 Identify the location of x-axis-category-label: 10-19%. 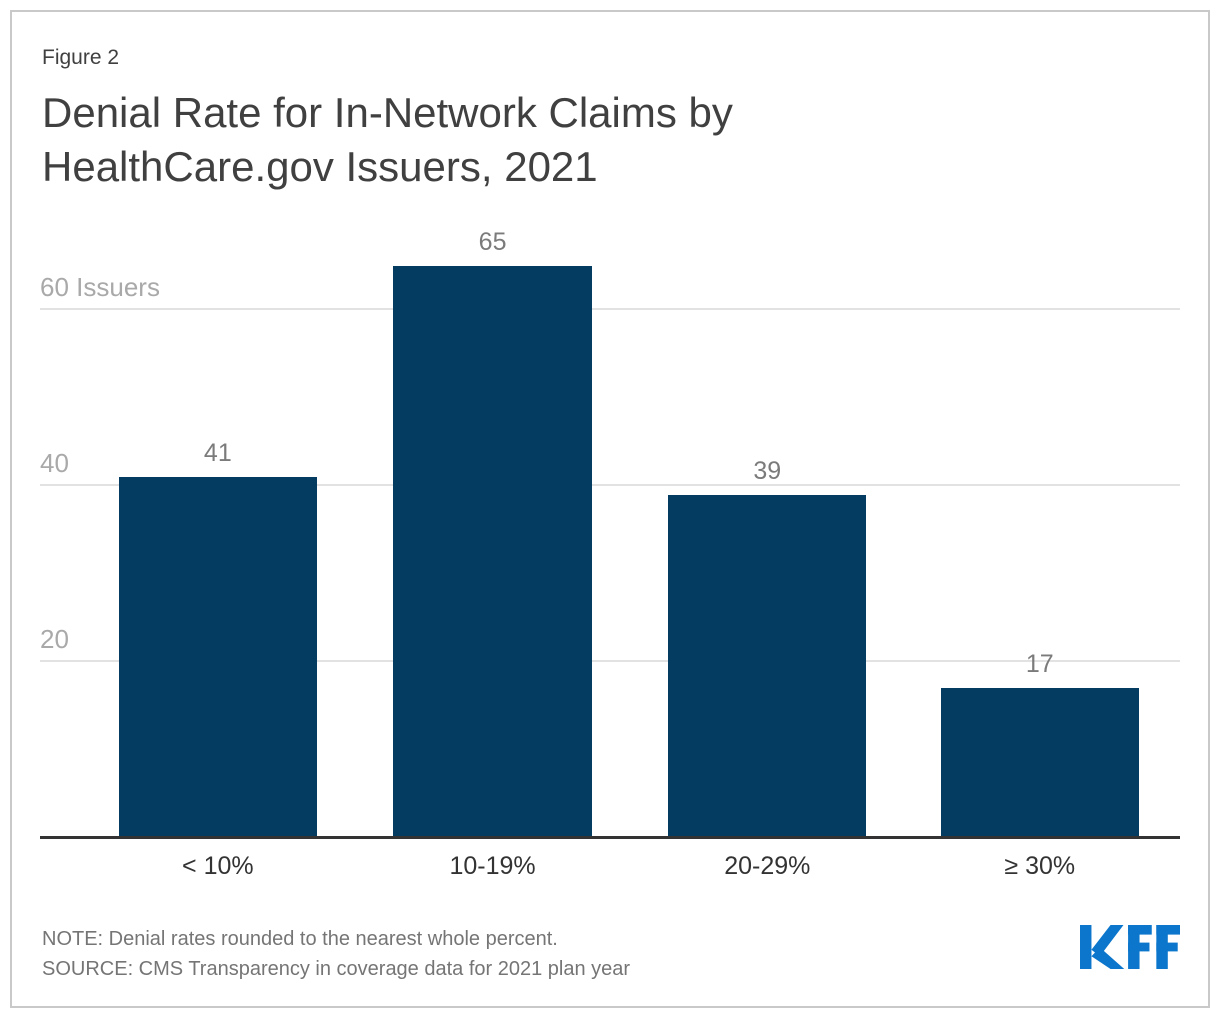
(492, 866).